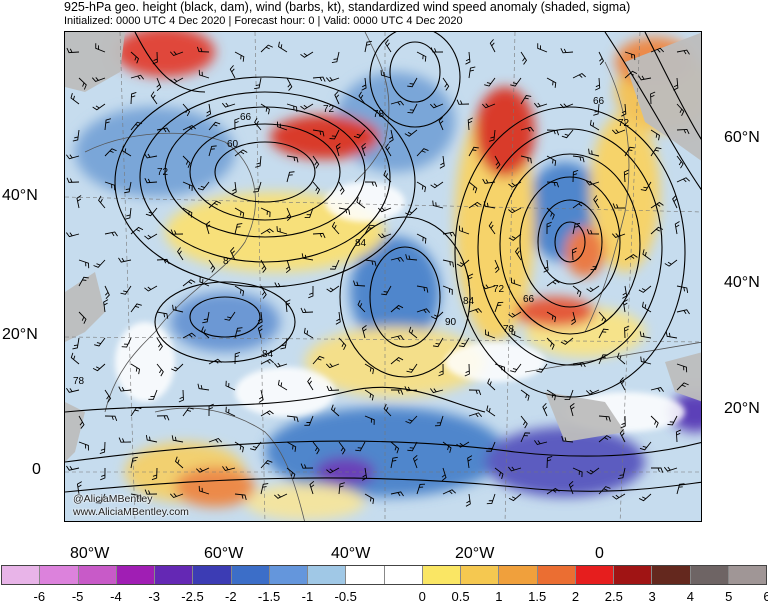  What do you see at coordinates (246, 117) in the screenshot?
I see `contour-label: 66` at bounding box center [246, 117].